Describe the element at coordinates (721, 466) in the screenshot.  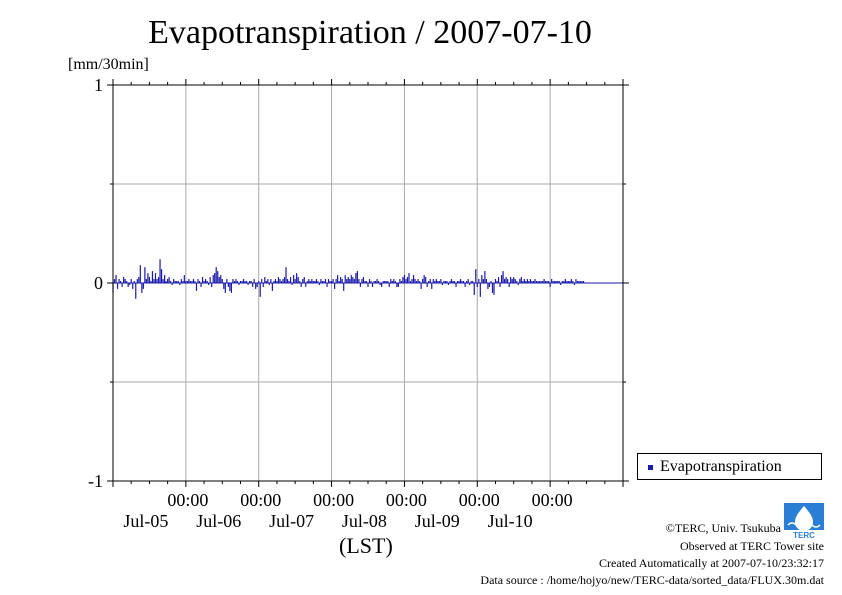
I see `legend-label: Evapotranspiration` at that location.